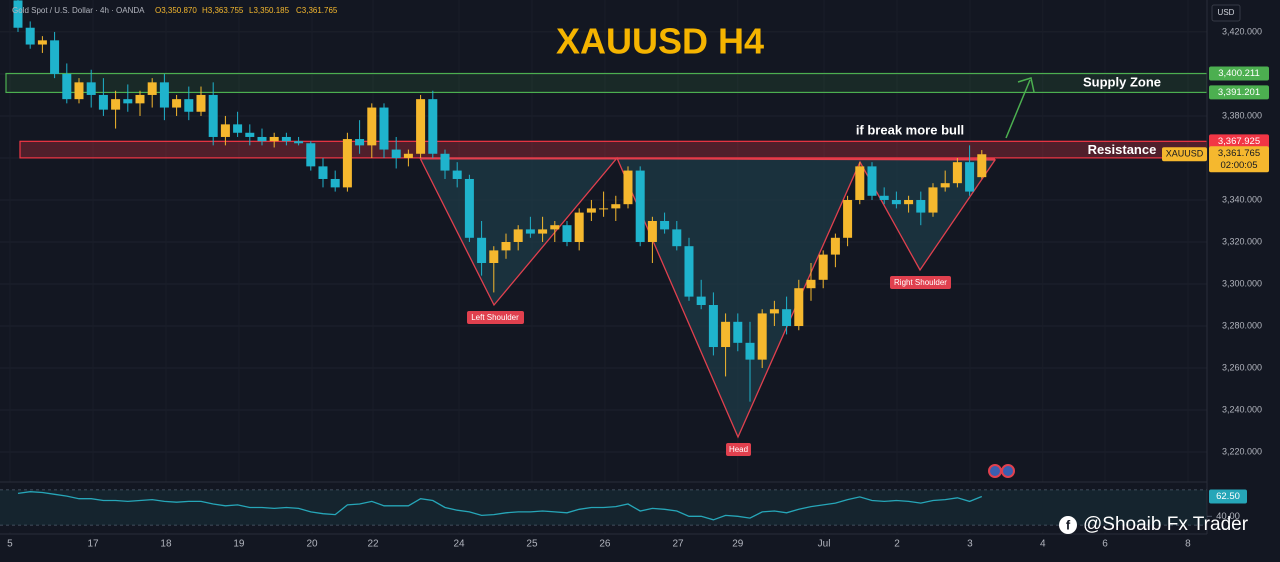  Describe the element at coordinates (269, 10) in the screenshot. I see `ohlc: L3,350.185` at that location.